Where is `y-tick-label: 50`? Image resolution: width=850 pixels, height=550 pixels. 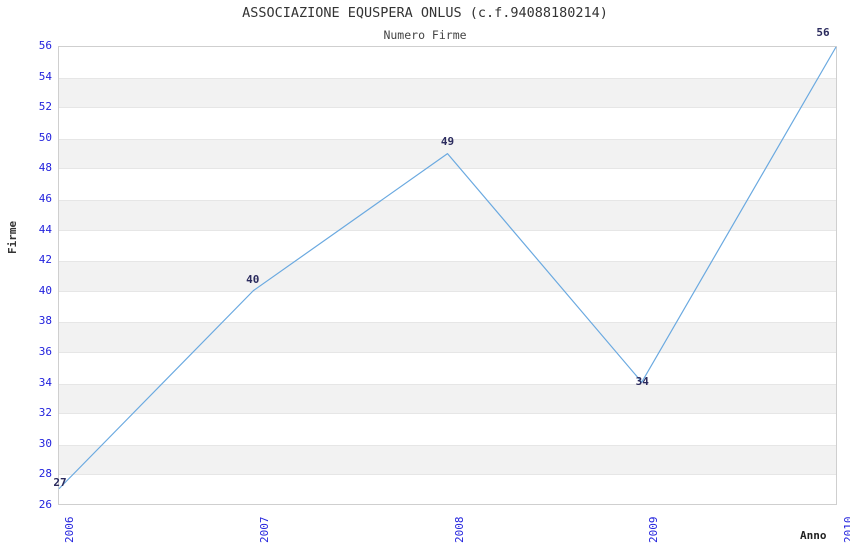 y-tick-label: 50 is located at coordinates (45, 137).